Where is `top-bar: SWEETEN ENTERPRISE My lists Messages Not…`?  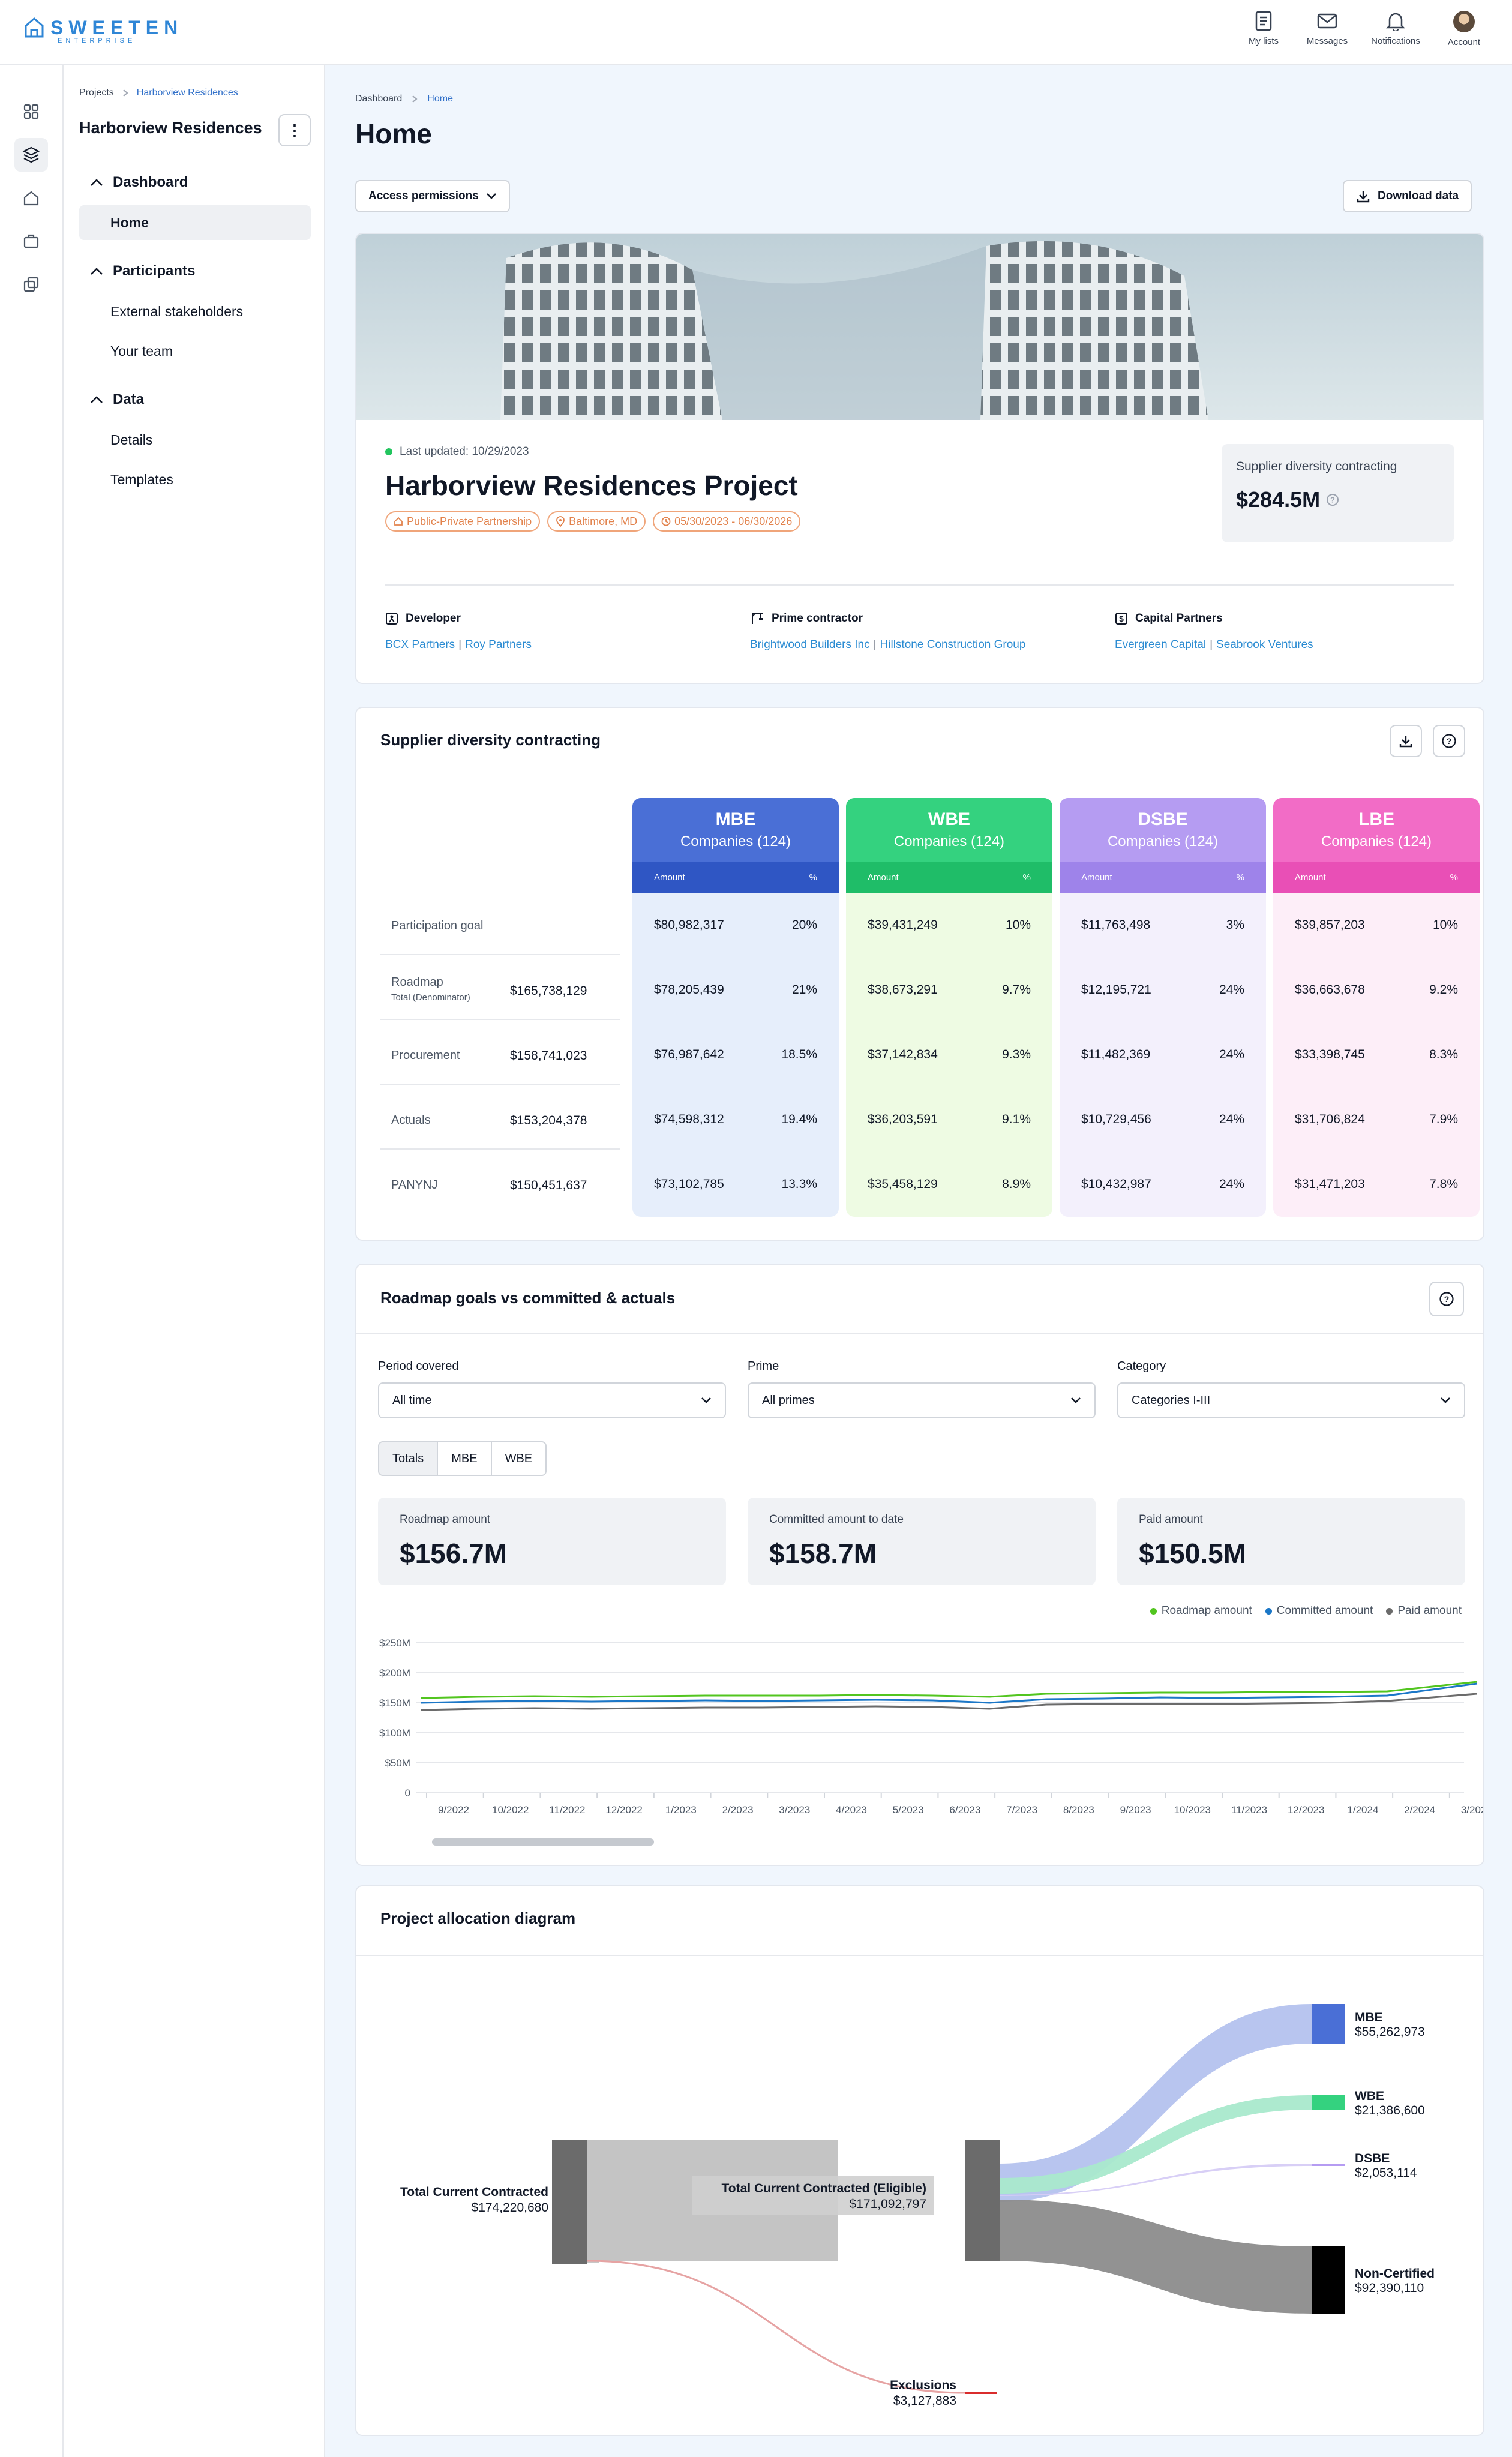
top-bar: SWEETEN ENTERPRISE My lists Messages Not… is located at coordinates (756, 32).